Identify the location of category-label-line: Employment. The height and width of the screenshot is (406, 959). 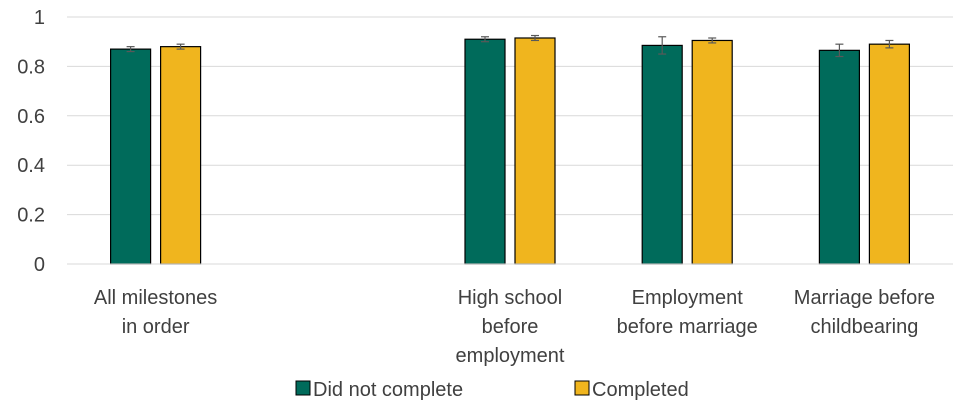
(688, 298).